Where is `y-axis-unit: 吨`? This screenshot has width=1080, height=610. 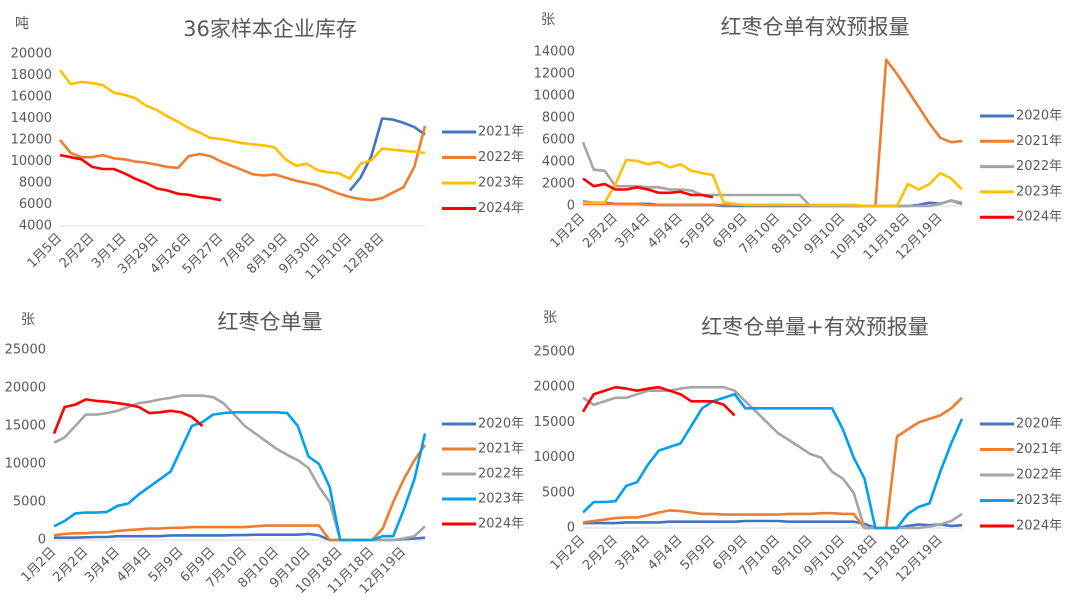
y-axis-unit: 吨 is located at coordinates (22, 24).